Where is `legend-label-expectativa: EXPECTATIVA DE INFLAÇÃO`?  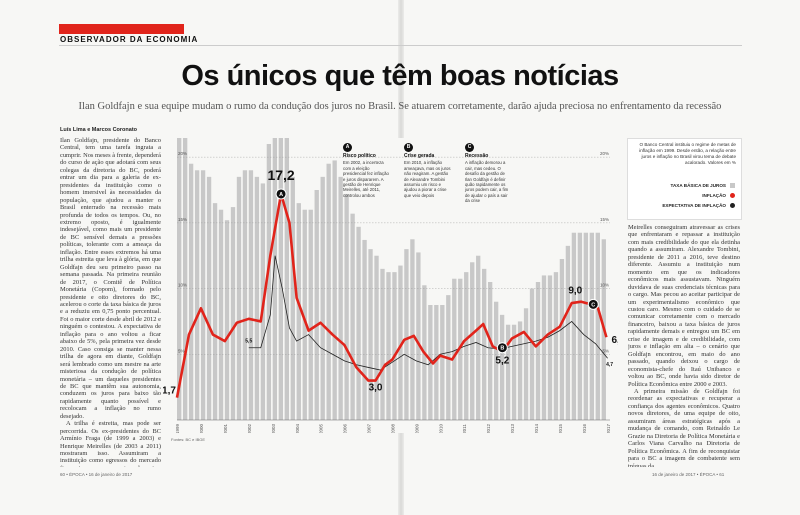 legend-label-expectativa: EXPECTATIVA DE INFLAÇÃO is located at coordinates (694, 205).